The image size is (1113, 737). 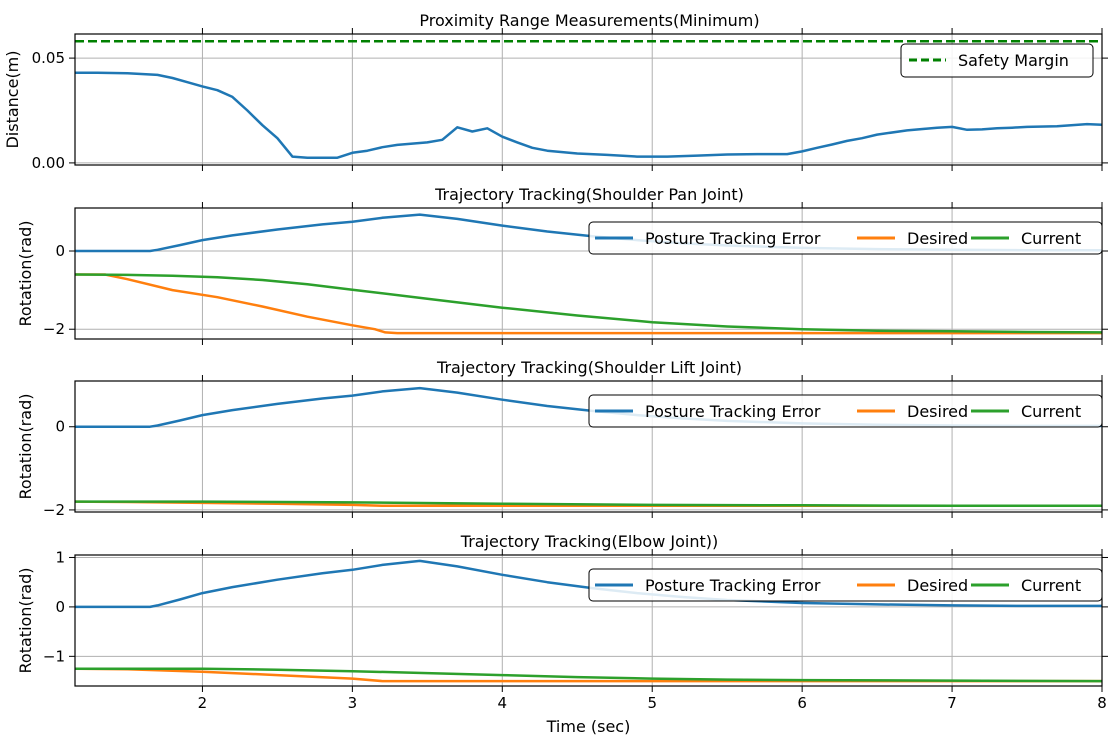 I want to click on y-tick-label: 1, so click(x=60, y=557).